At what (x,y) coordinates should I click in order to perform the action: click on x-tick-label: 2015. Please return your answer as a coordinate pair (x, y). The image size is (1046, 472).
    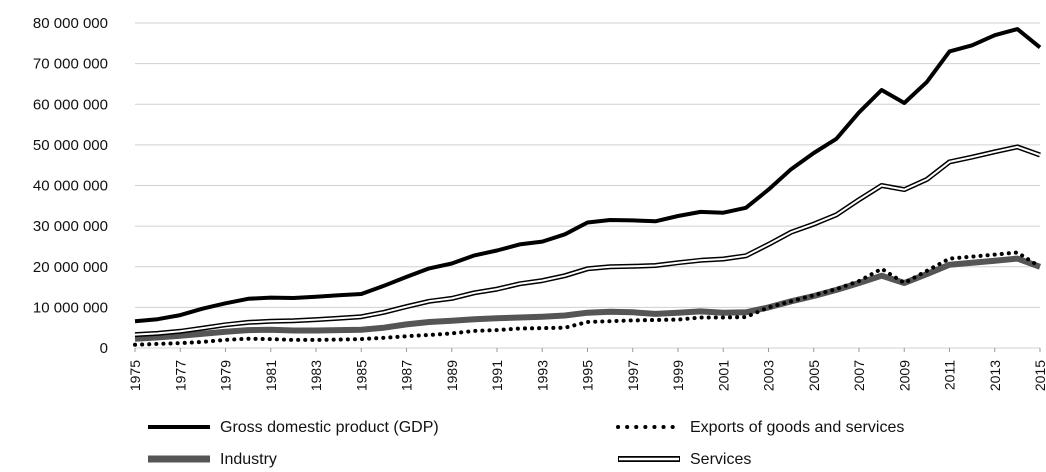
    Looking at the image, I should click on (1039, 375).